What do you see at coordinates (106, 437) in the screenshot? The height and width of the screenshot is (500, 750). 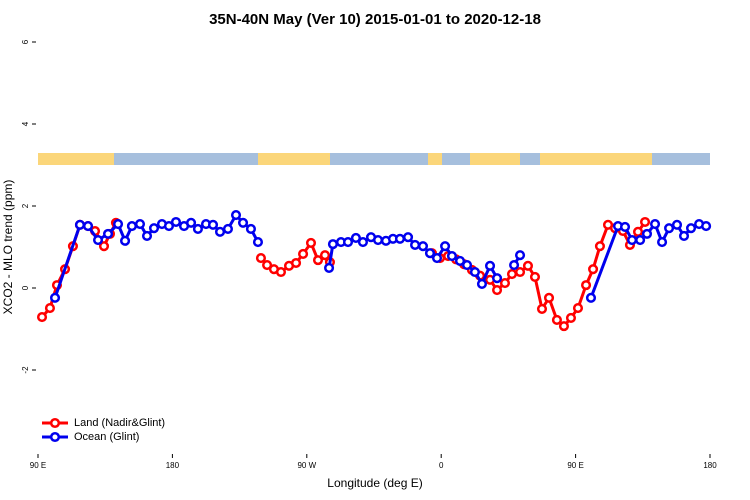 I see `legend-label: Ocean (Glint)` at bounding box center [106, 437].